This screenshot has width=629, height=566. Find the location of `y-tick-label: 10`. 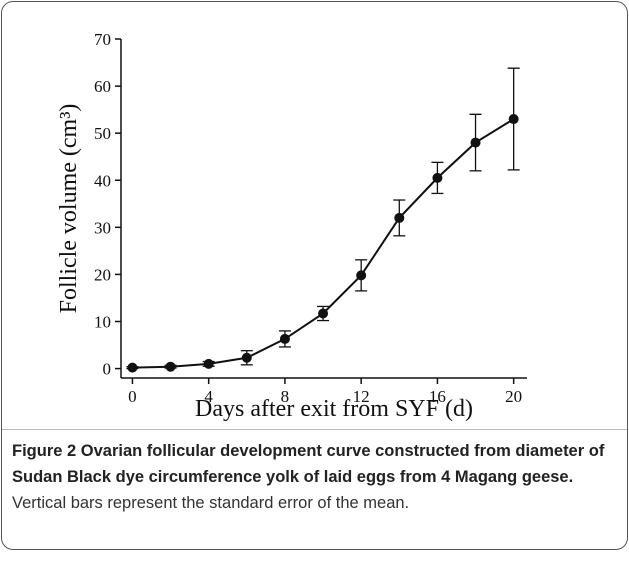

y-tick-label: 10 is located at coordinates (102, 322).